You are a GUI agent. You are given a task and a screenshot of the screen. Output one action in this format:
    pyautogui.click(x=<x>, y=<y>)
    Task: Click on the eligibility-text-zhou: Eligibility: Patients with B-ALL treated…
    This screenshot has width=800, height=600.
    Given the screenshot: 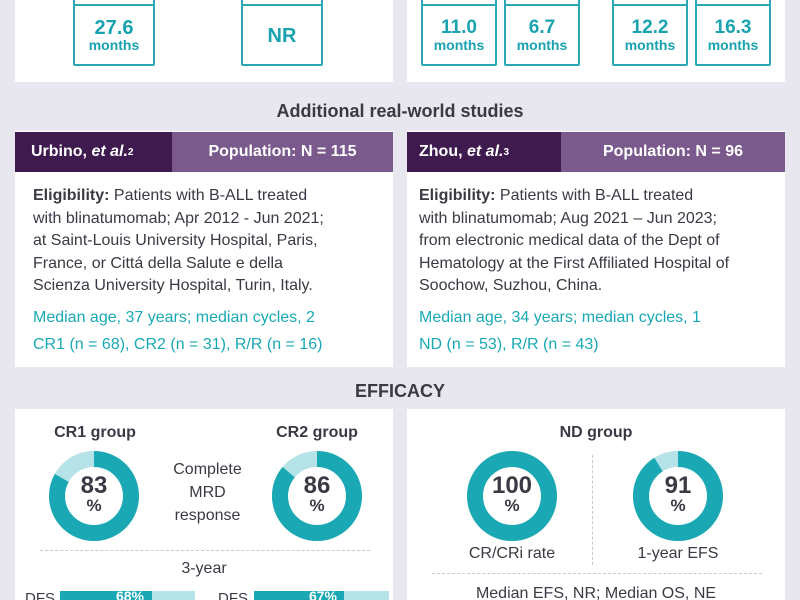 What is the action you would take?
    pyautogui.click(x=599, y=241)
    